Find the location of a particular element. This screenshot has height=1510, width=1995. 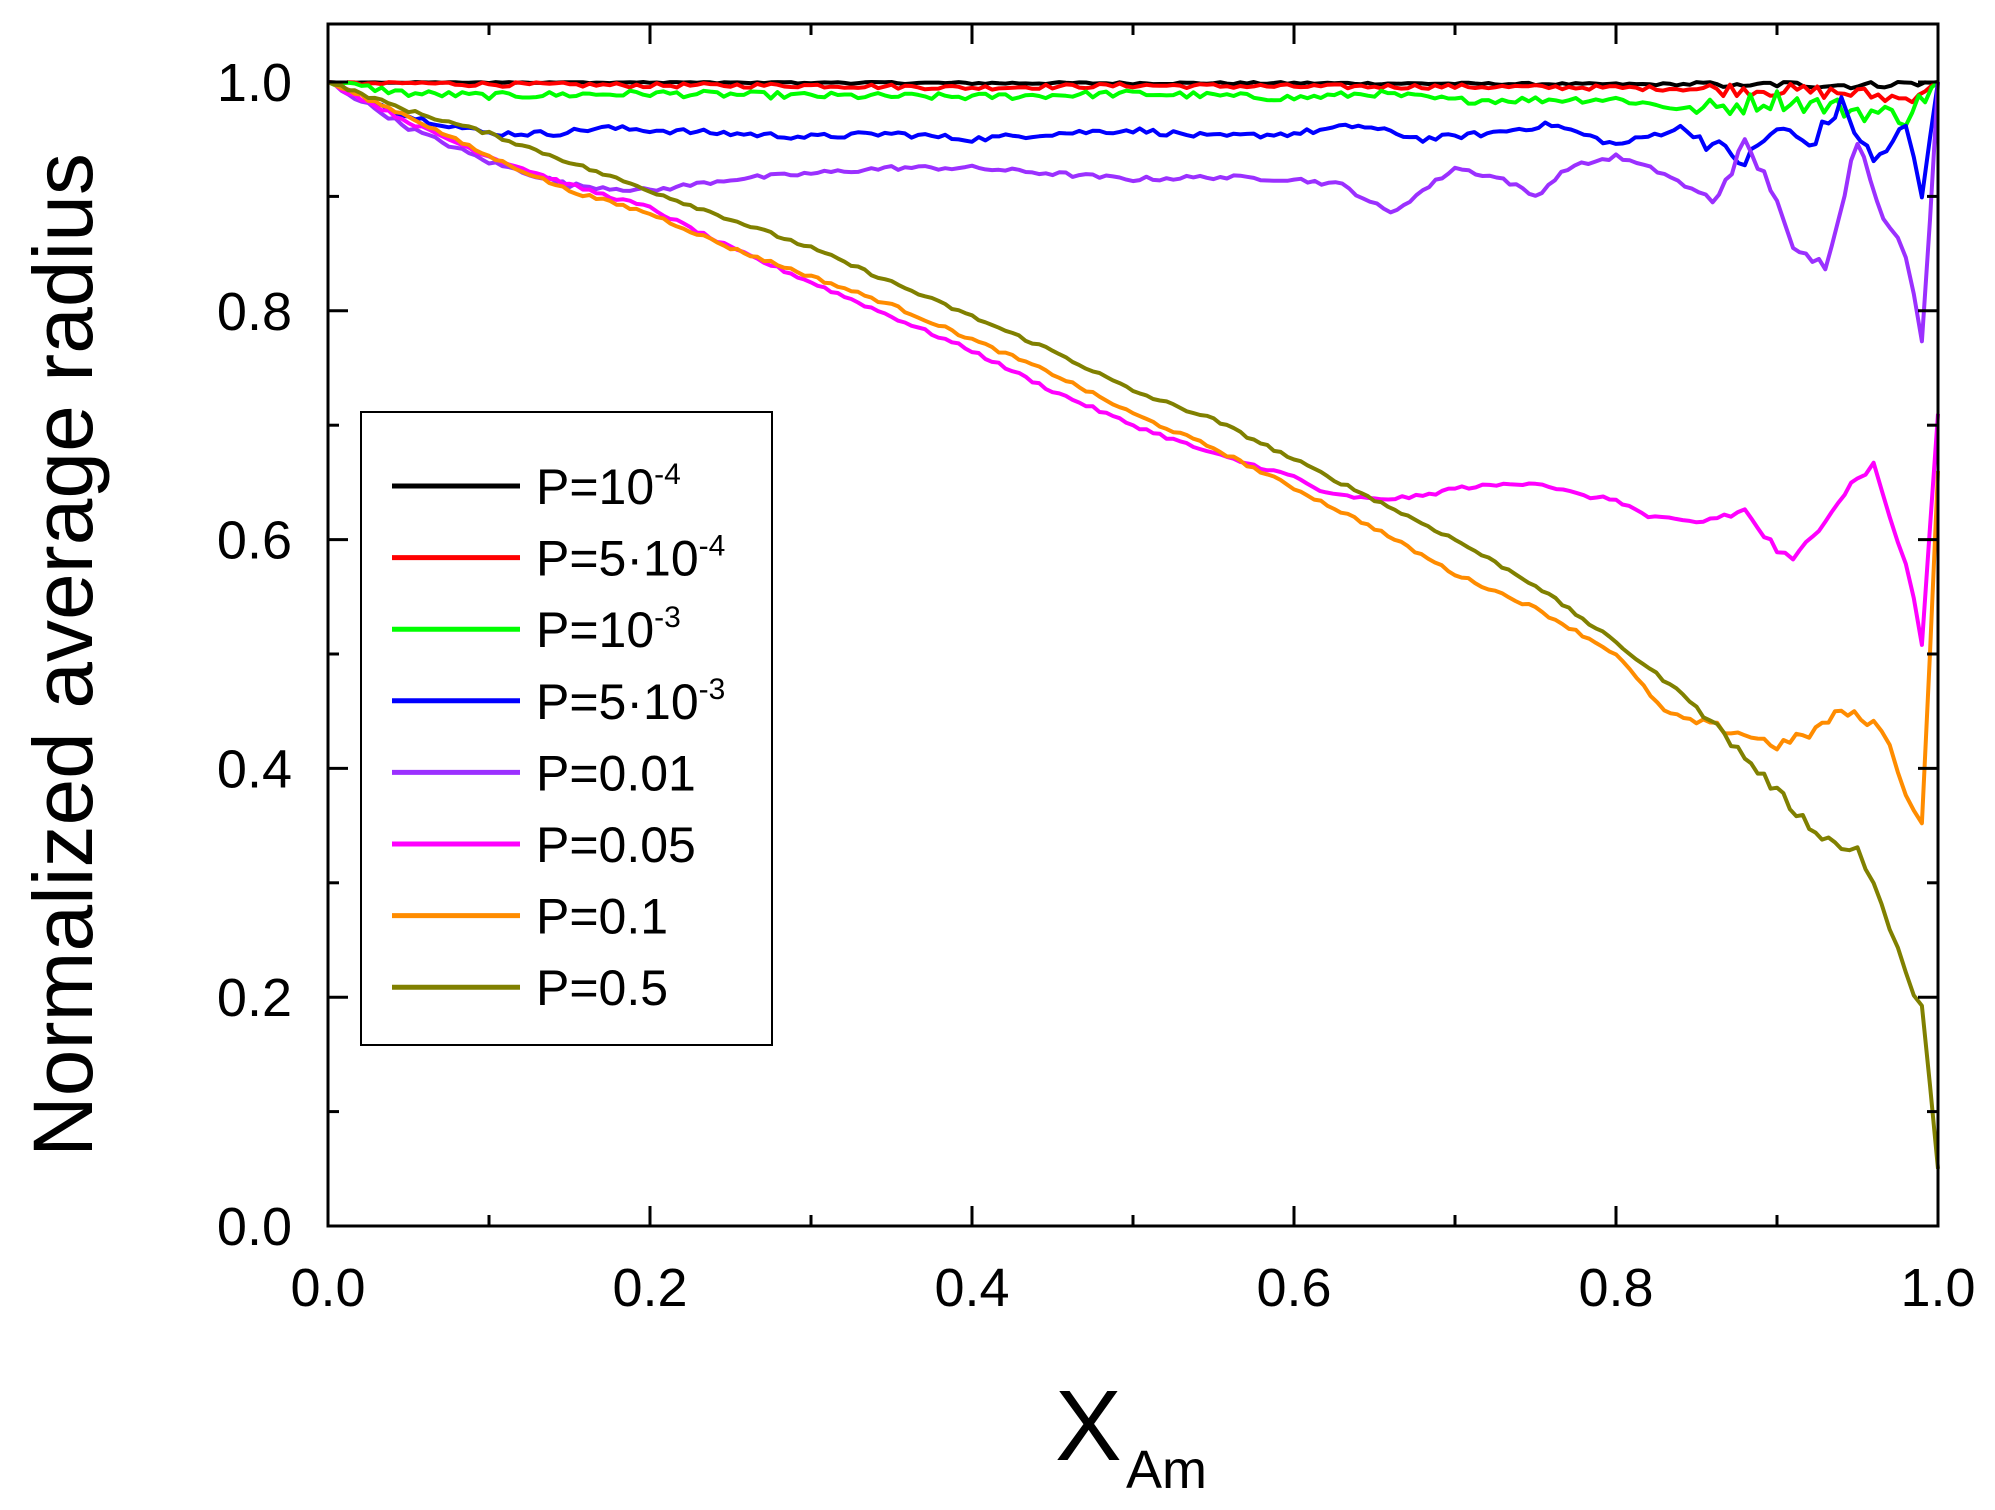

x-tick-label: 0.6 is located at coordinates (1293, 1288).